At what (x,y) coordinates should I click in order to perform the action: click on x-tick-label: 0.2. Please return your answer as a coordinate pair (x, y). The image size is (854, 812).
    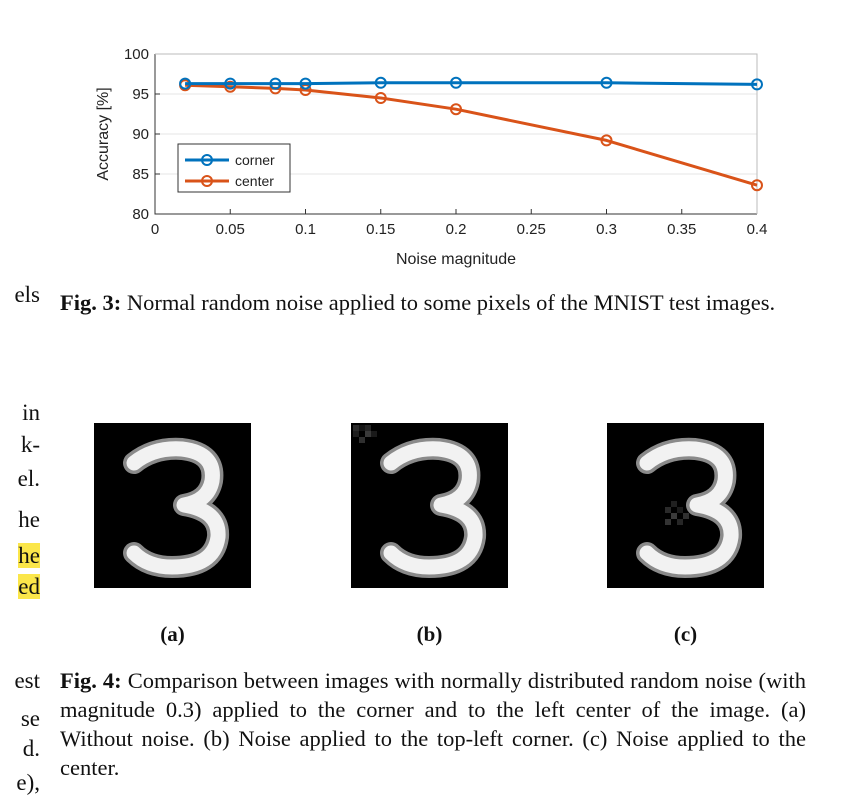
    Looking at the image, I should click on (456, 229).